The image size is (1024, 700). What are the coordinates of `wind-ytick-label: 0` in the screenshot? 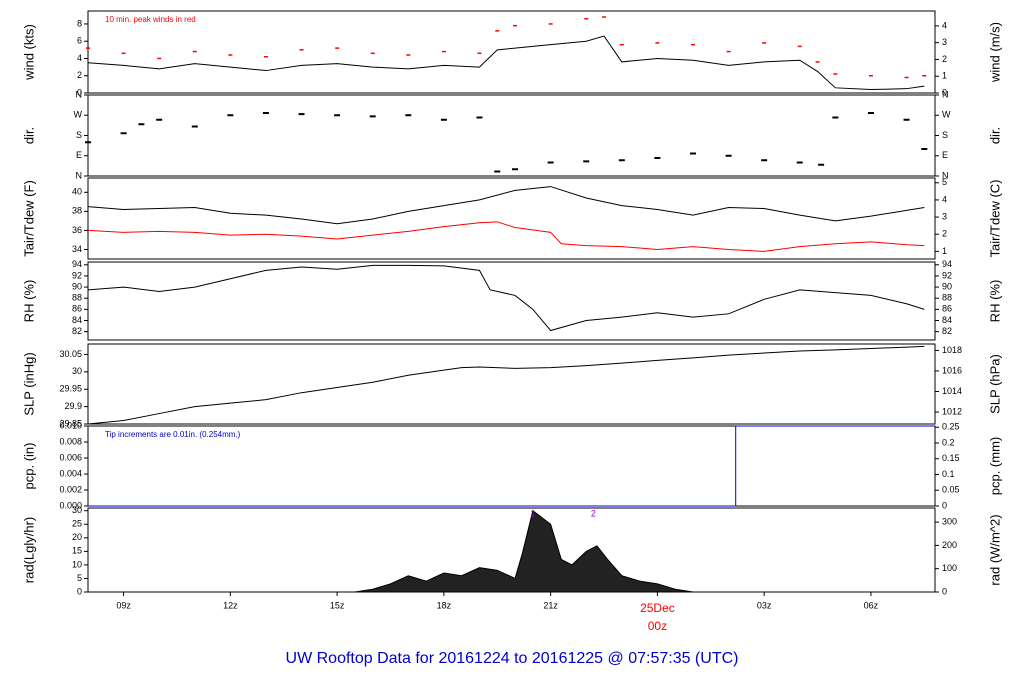 It's located at (79, 92).